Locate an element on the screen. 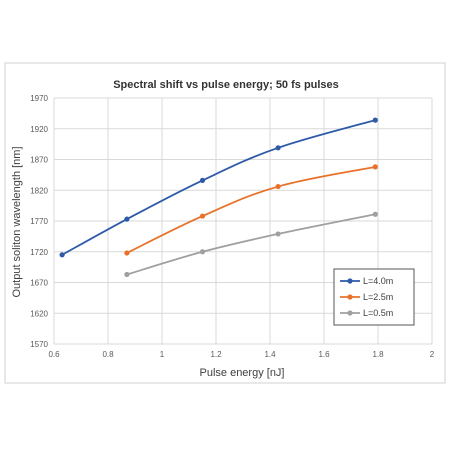 This screenshot has width=450, height=450. y-tick-label: 1570 is located at coordinates (39, 344).